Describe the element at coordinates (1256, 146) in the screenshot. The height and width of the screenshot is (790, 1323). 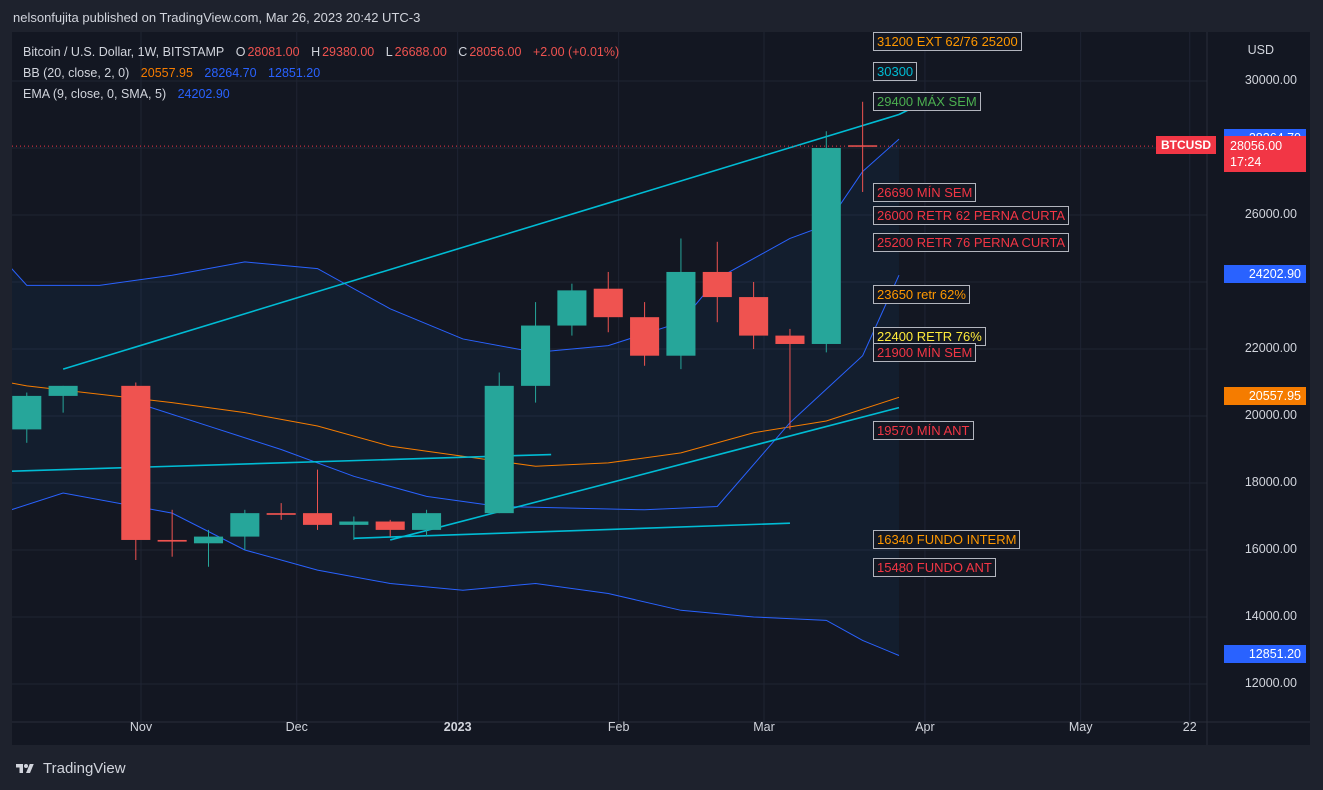
I see `last-price: 28056.00` at that location.